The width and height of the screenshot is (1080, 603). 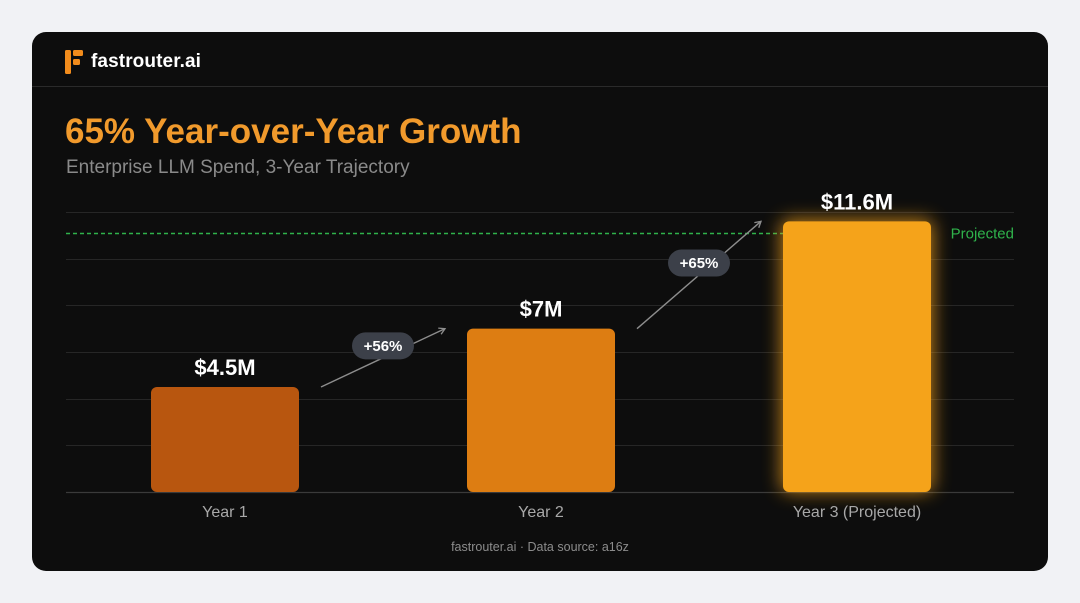 I want to click on chart-title: 65% Year-over-Year Growth, so click(x=293, y=131).